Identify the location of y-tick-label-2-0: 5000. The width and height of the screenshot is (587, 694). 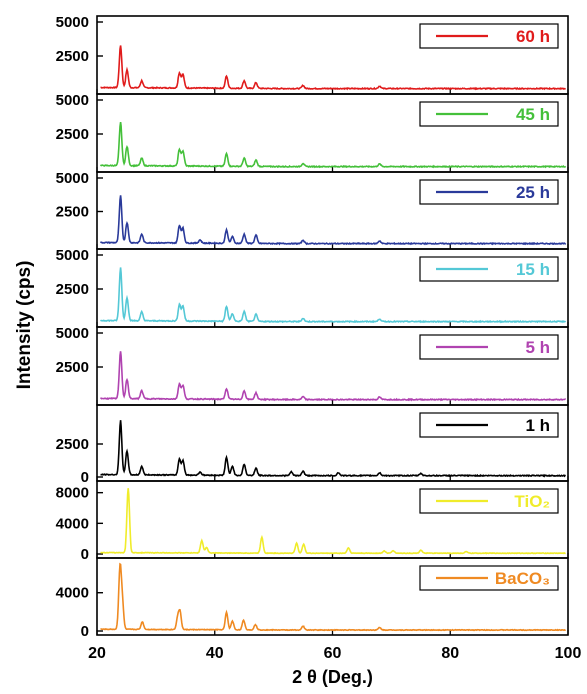
(72, 178).